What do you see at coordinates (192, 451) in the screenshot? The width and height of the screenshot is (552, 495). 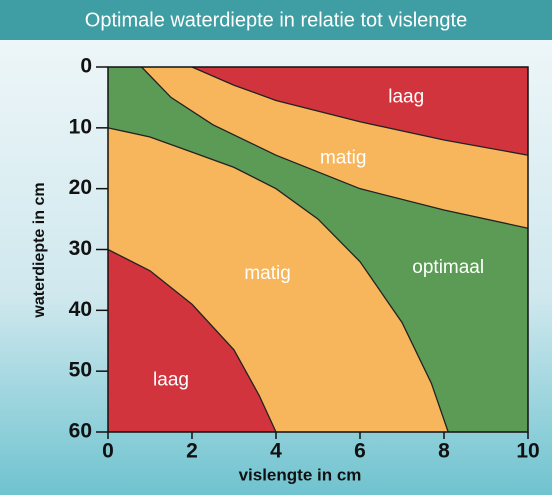 I see `x-tick-label: 2` at bounding box center [192, 451].